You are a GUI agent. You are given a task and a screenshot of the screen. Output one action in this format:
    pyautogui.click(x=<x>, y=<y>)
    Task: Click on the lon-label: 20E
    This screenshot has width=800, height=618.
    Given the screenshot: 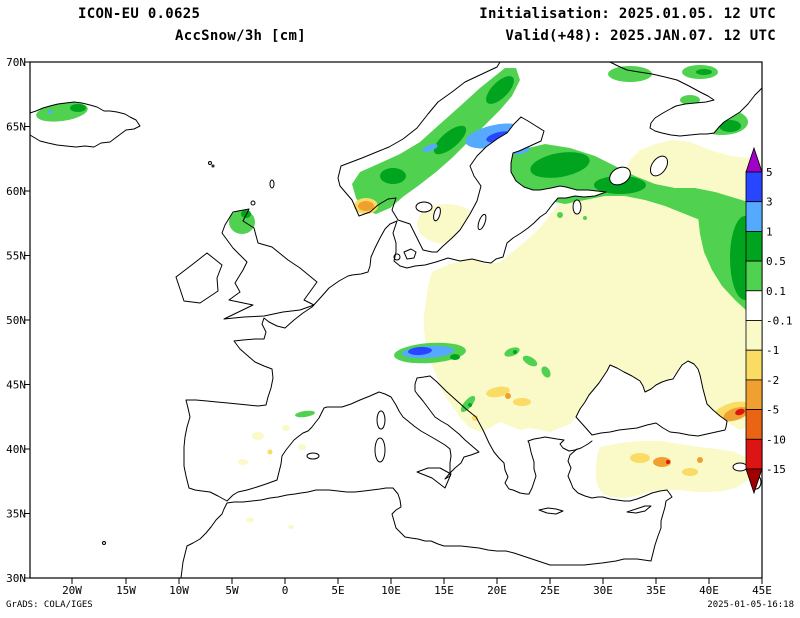 What is the action you would take?
    pyautogui.click(x=497, y=590)
    